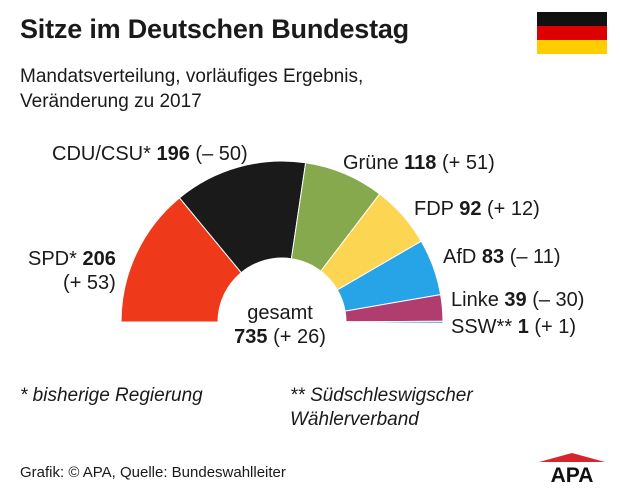 The width and height of the screenshot is (620, 495). I want to click on seat-count: 92, so click(470, 209).